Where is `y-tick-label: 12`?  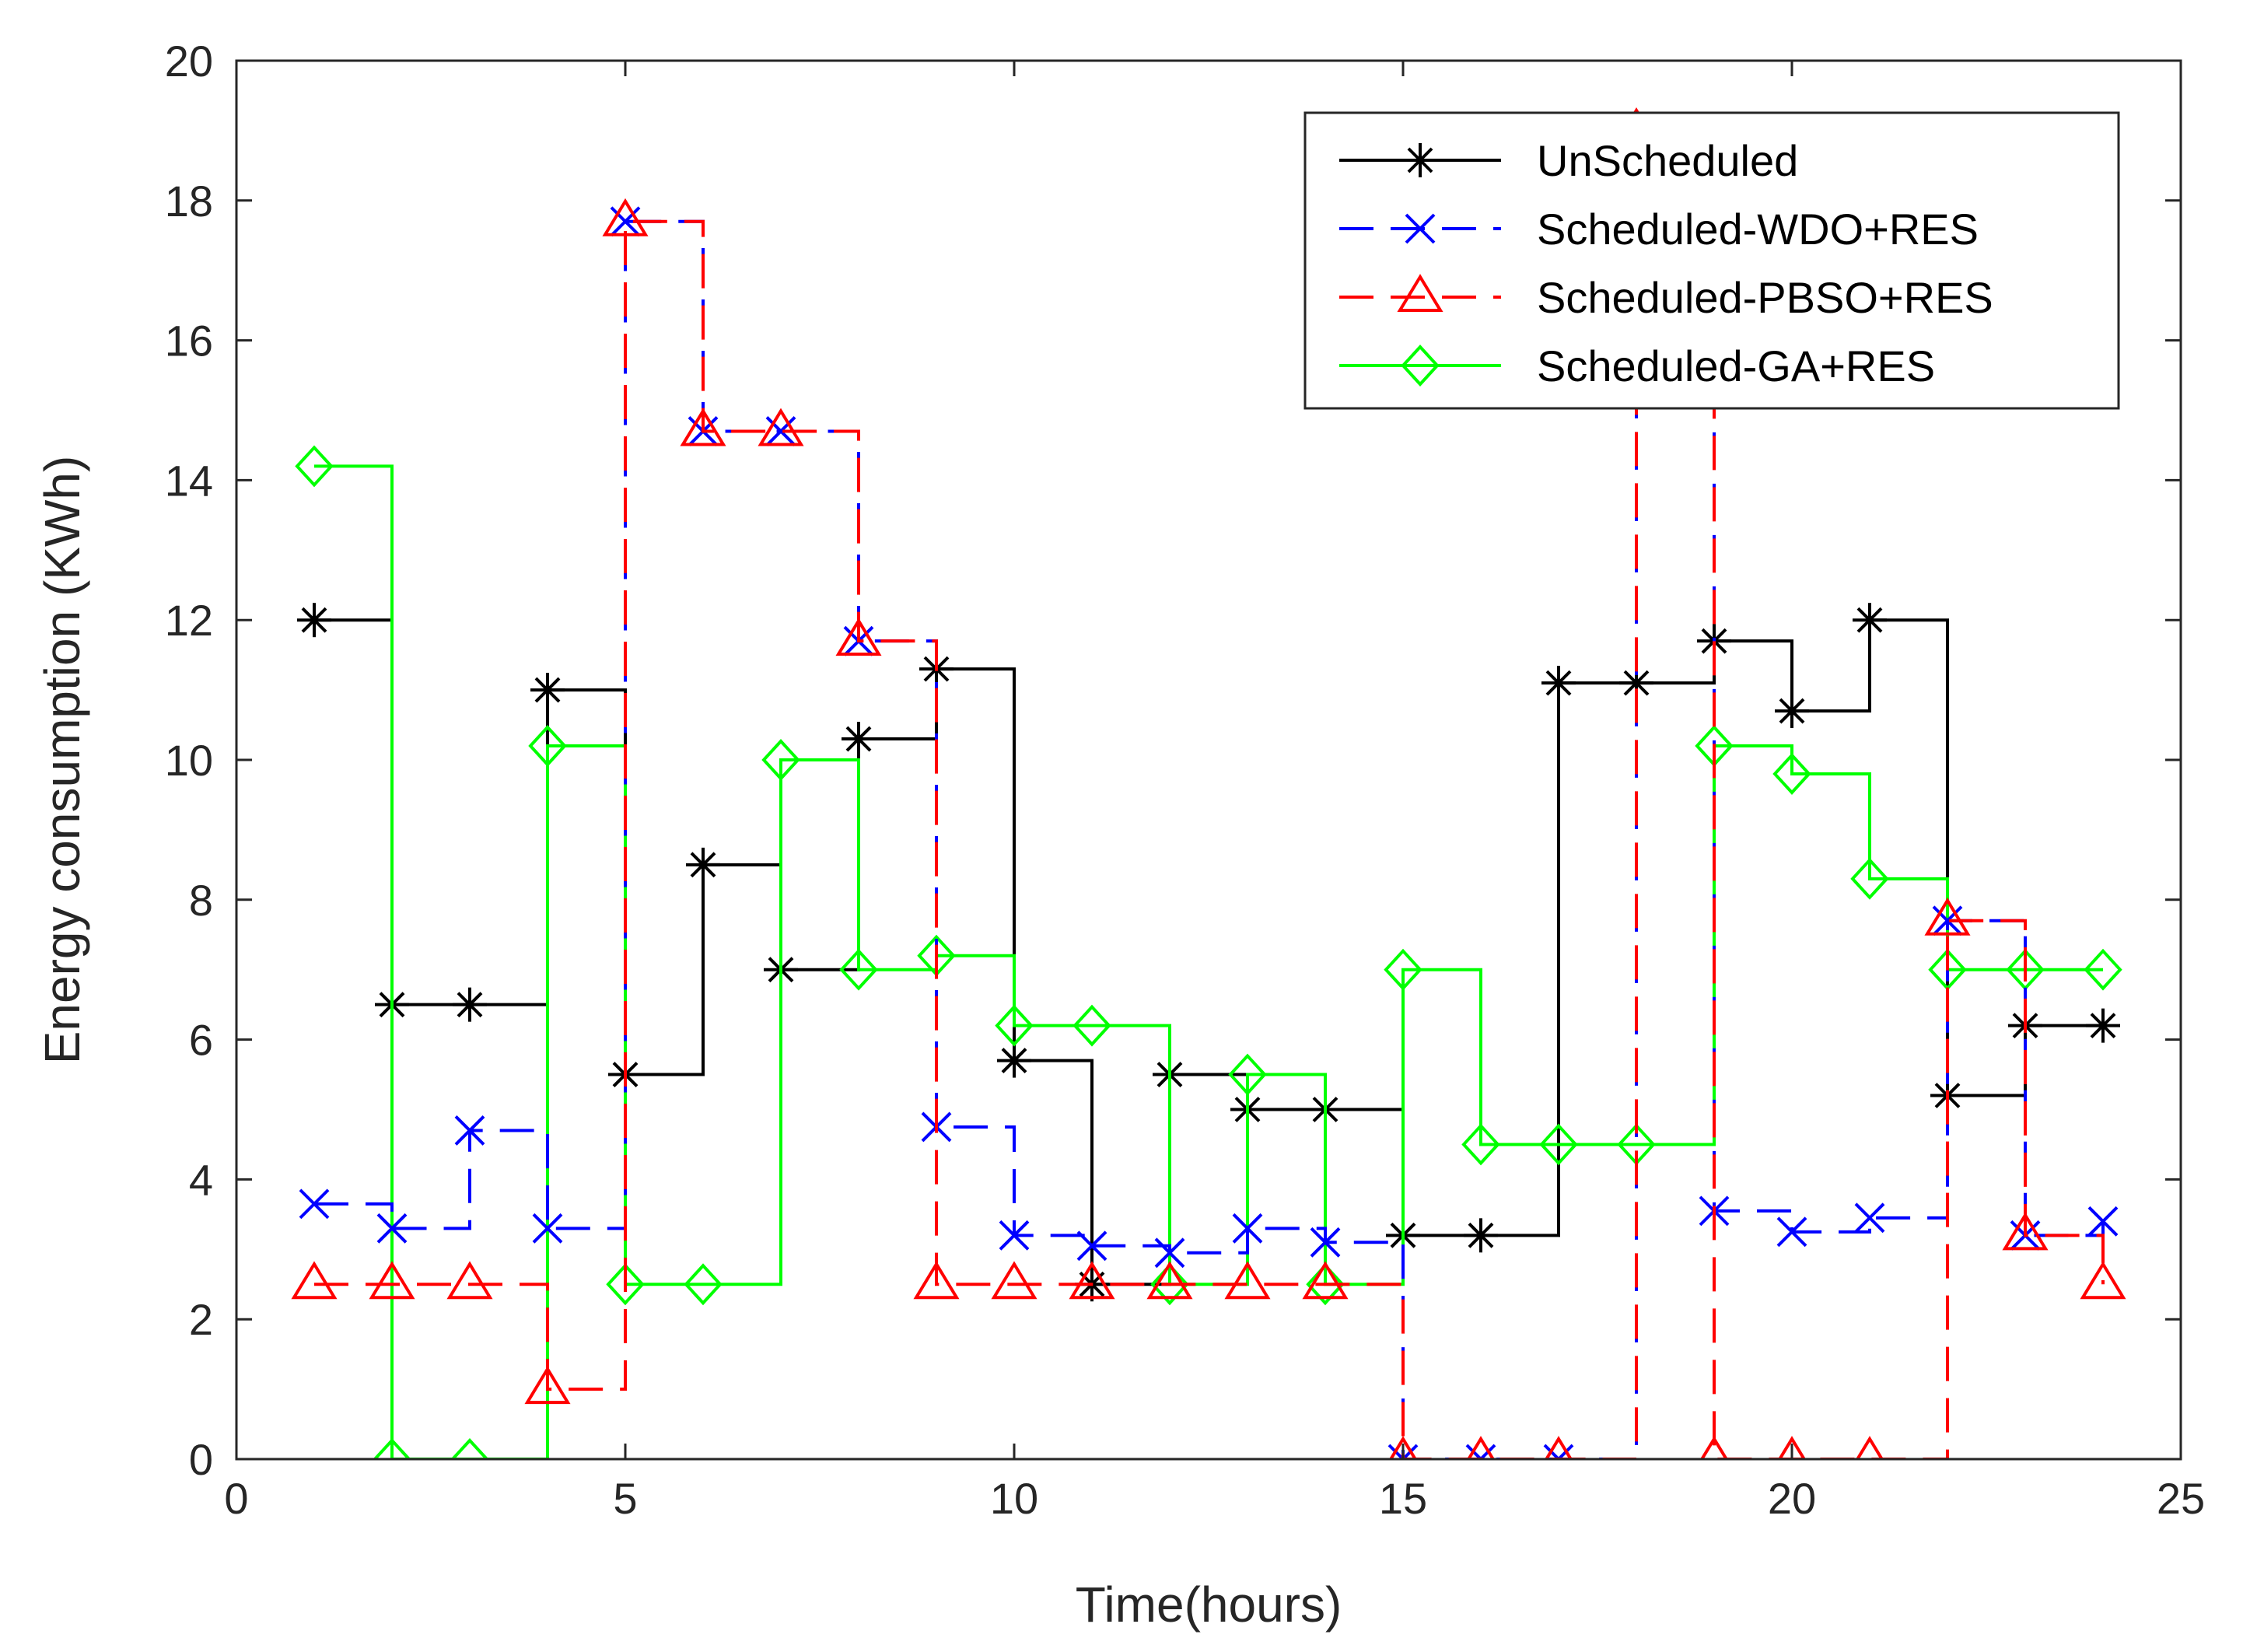
y-tick-label: 12 is located at coordinates (189, 620).